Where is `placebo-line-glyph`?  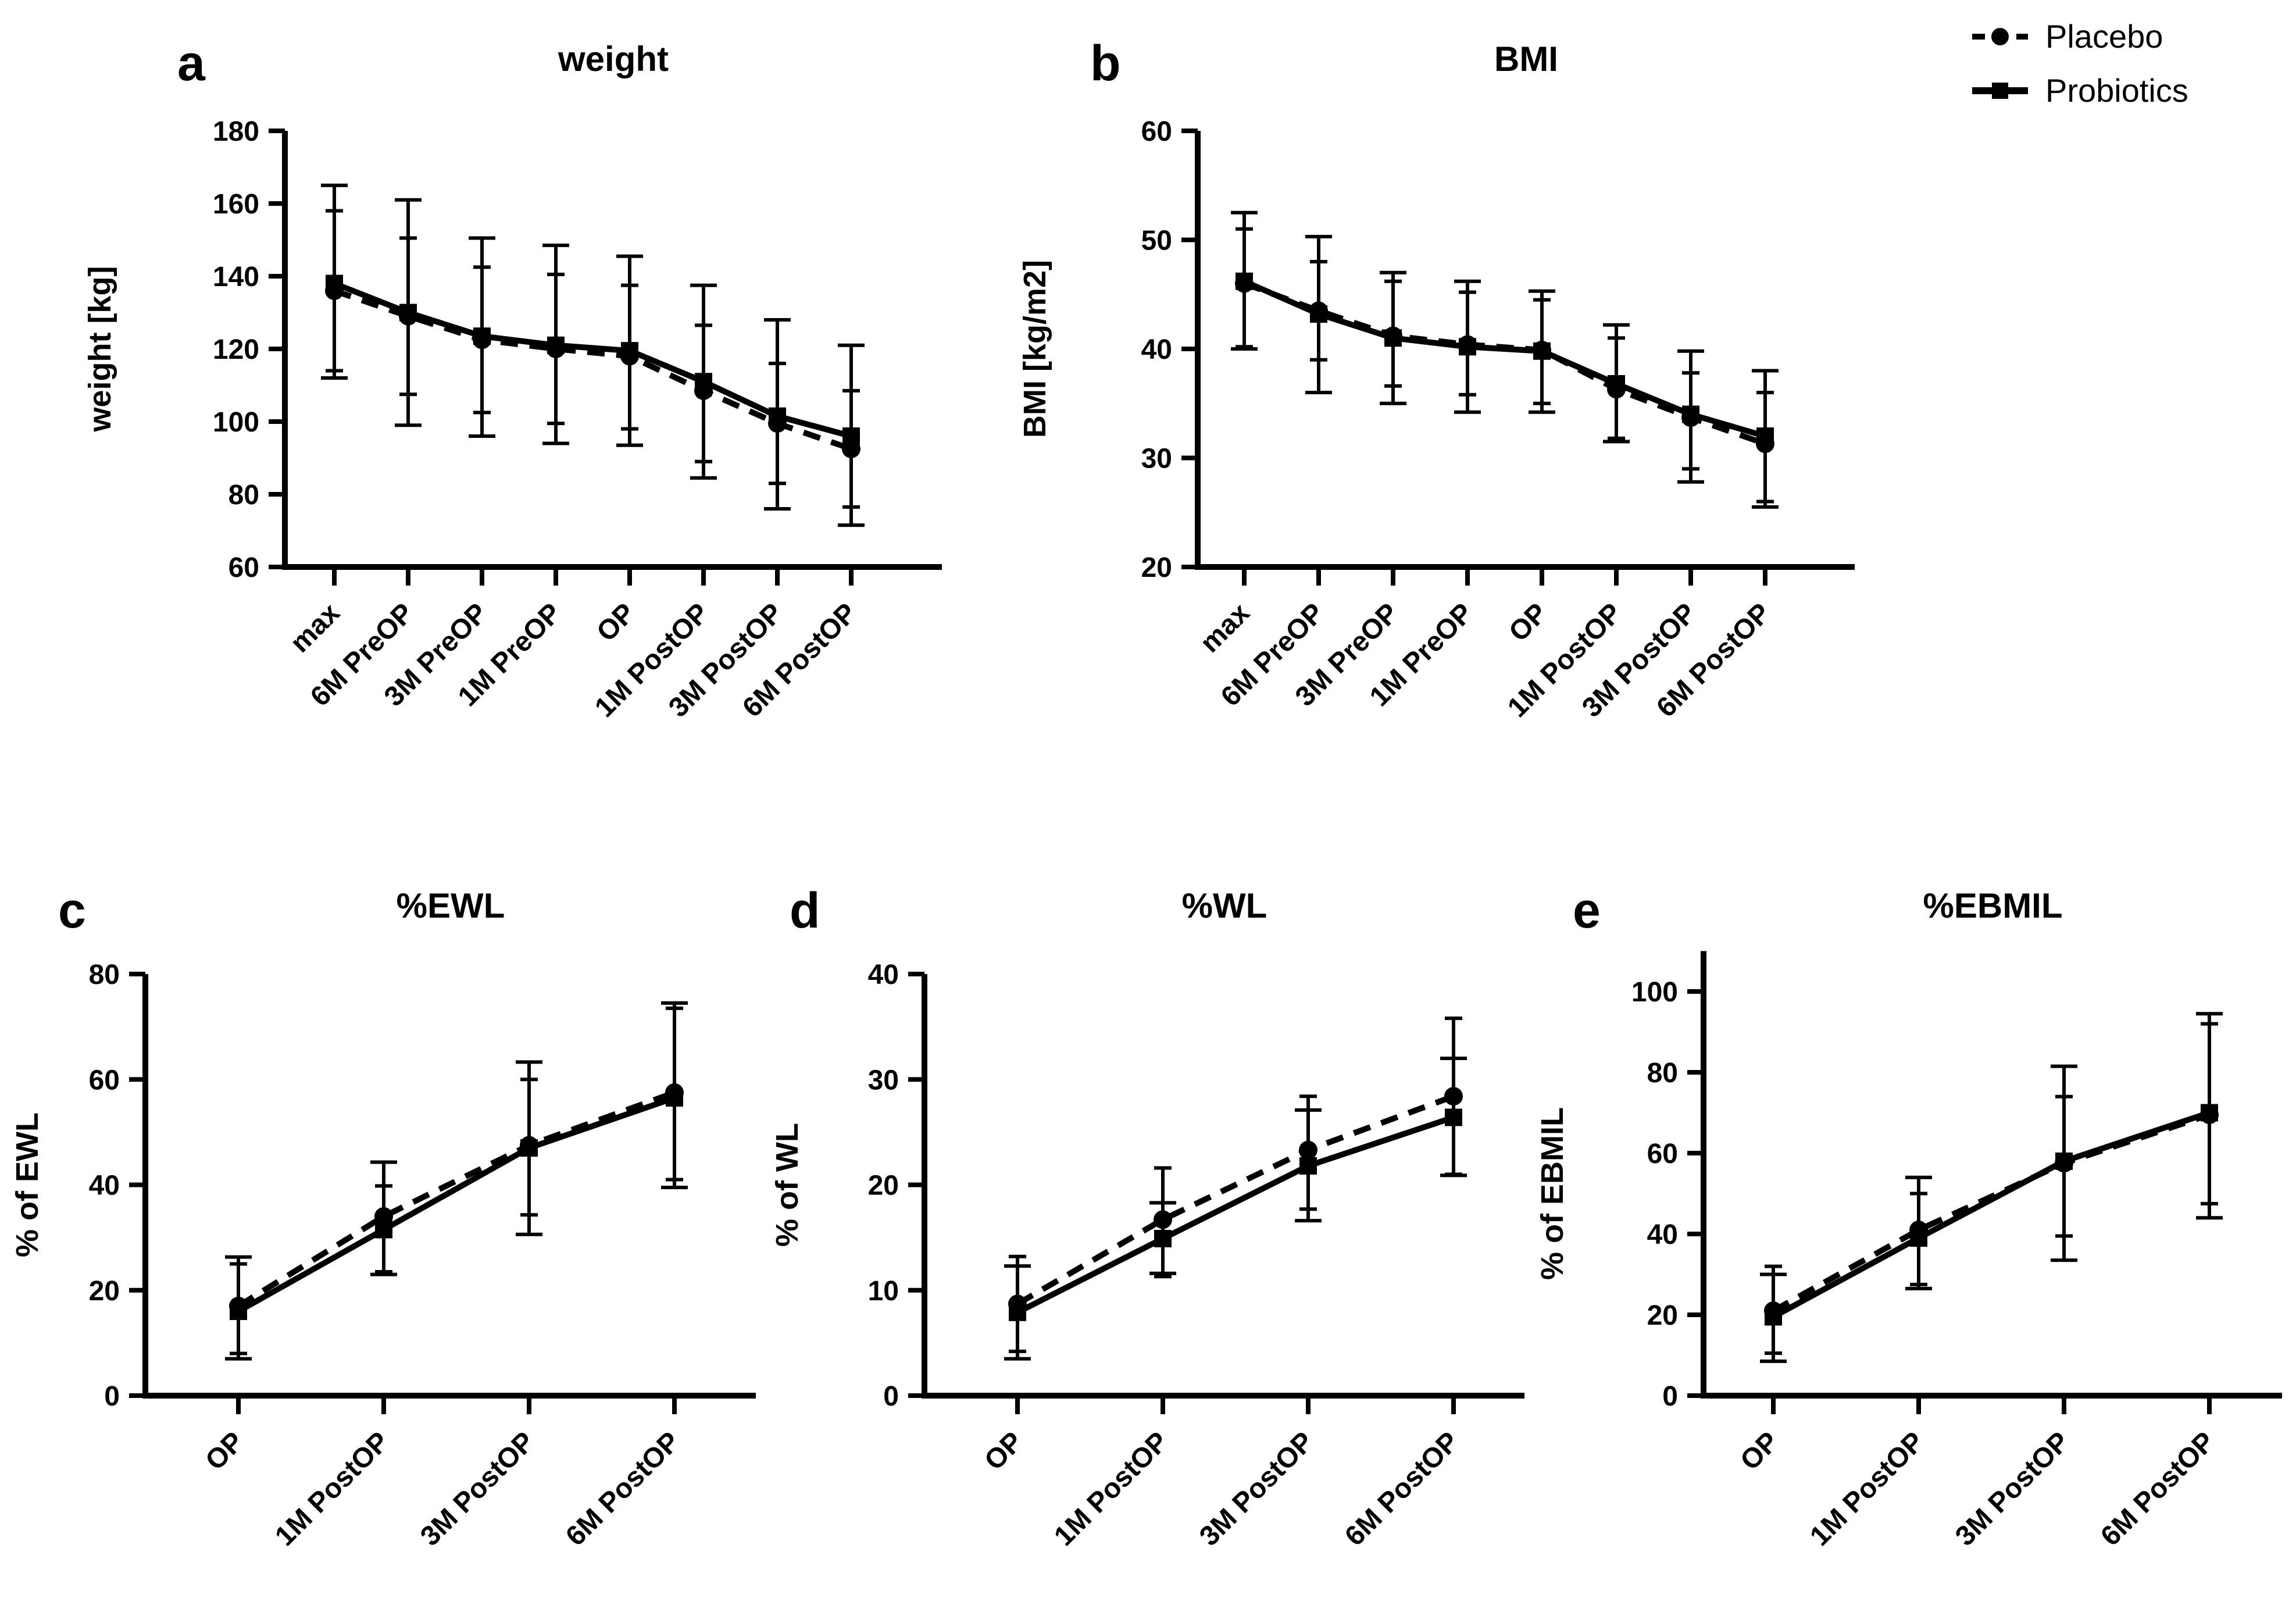
placebo-line-glyph is located at coordinates (2000, 36).